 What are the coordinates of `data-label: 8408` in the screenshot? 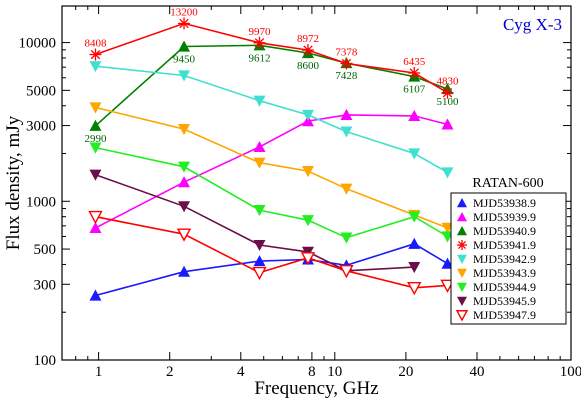 It's located at (95, 44).